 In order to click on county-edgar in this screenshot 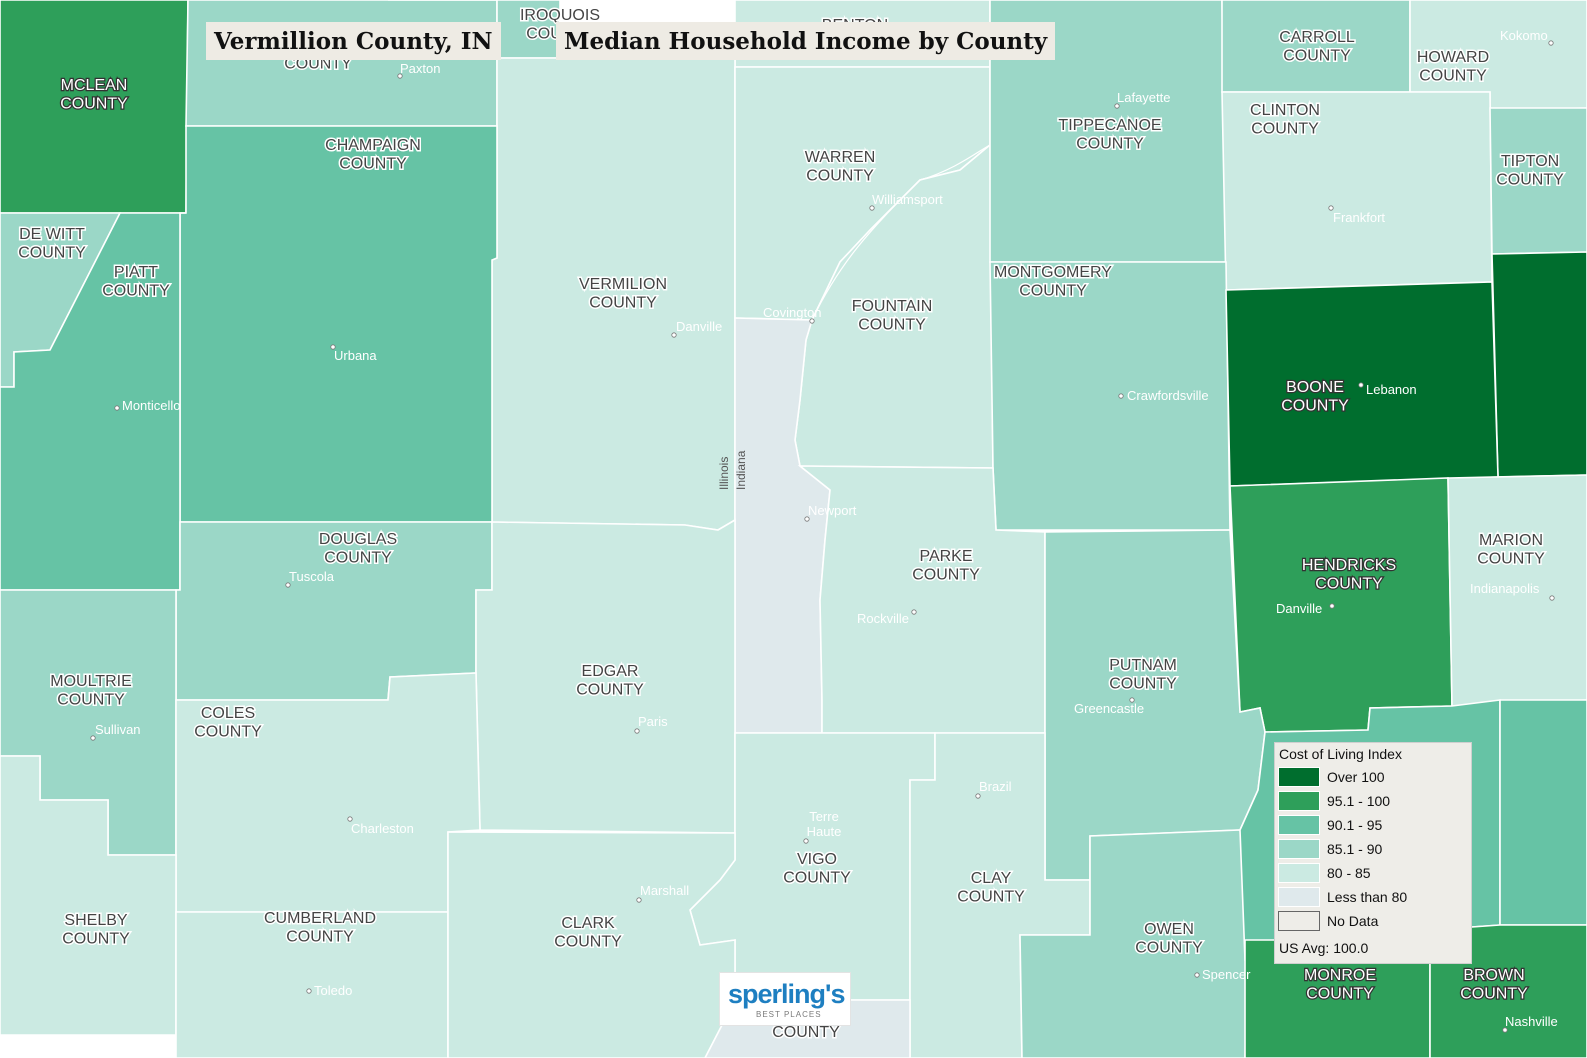, I will do `click(605, 676)`.